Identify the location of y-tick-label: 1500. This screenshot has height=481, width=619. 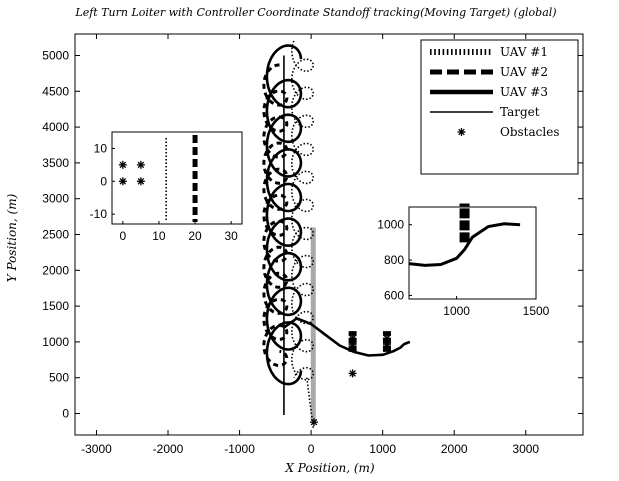
(55, 306).